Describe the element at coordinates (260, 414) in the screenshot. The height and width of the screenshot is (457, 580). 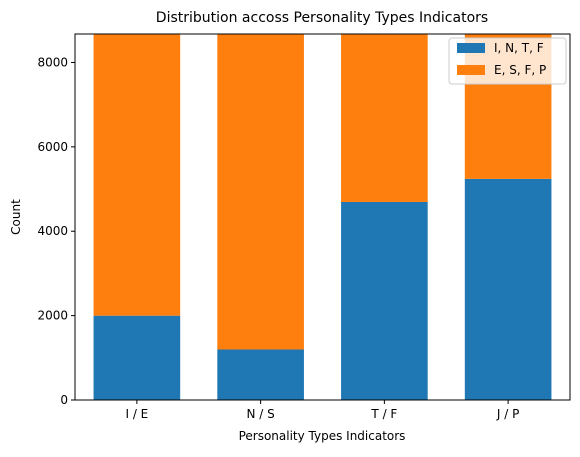
I see `x-tick-label-2: N / S` at that location.